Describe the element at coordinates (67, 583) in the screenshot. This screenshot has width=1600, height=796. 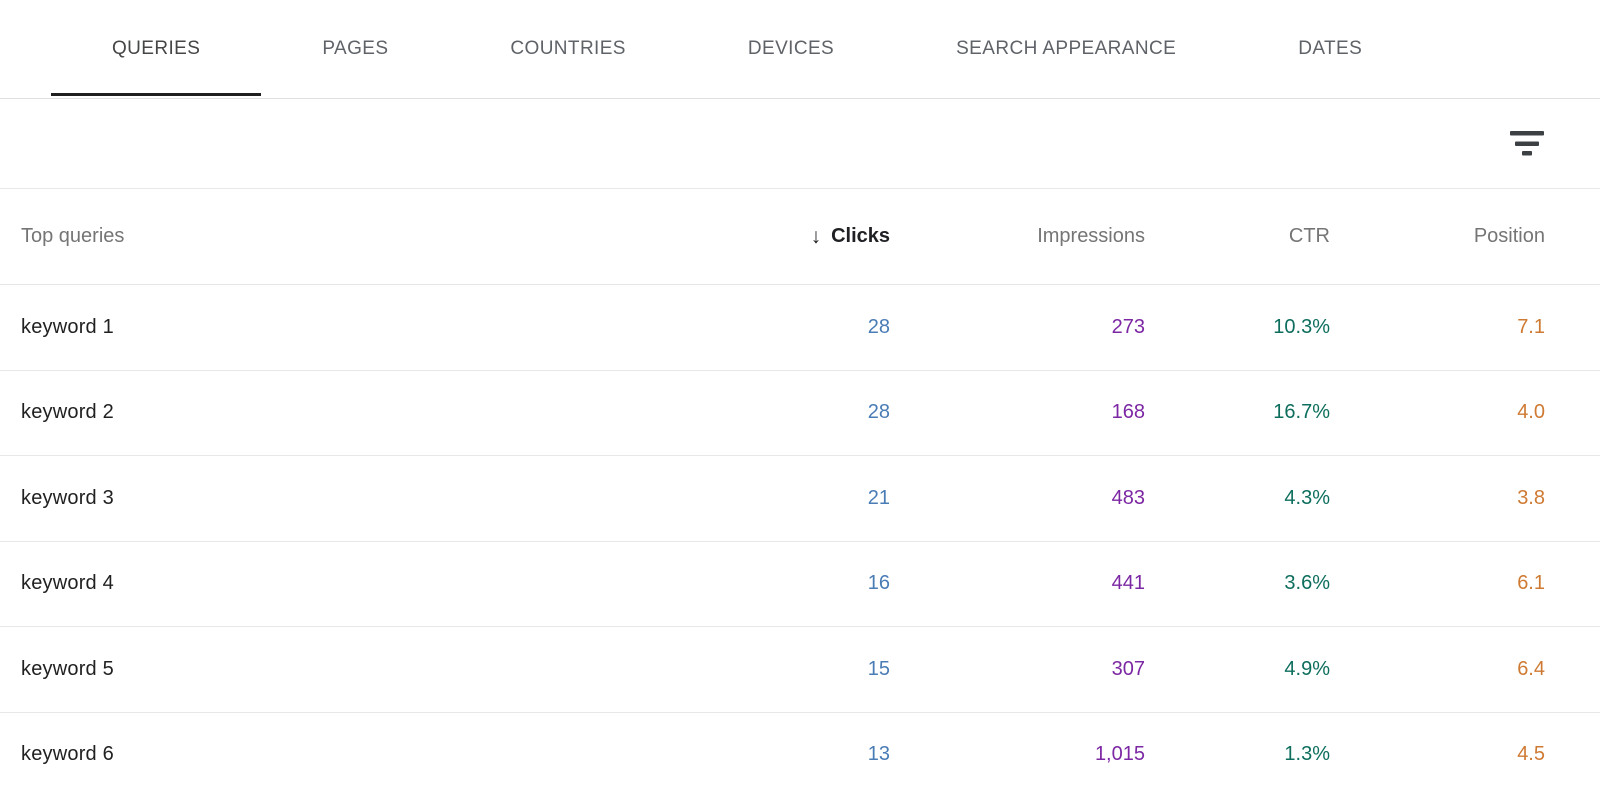
I see `query-cell: keyword 4` at that location.